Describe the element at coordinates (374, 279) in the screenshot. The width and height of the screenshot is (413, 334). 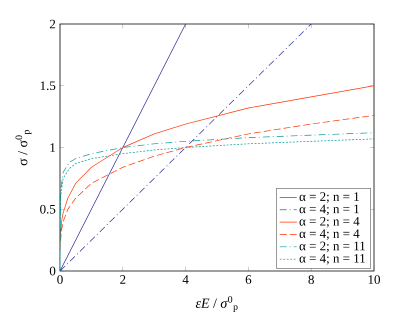
I see `x-tick-label: 10` at that location.